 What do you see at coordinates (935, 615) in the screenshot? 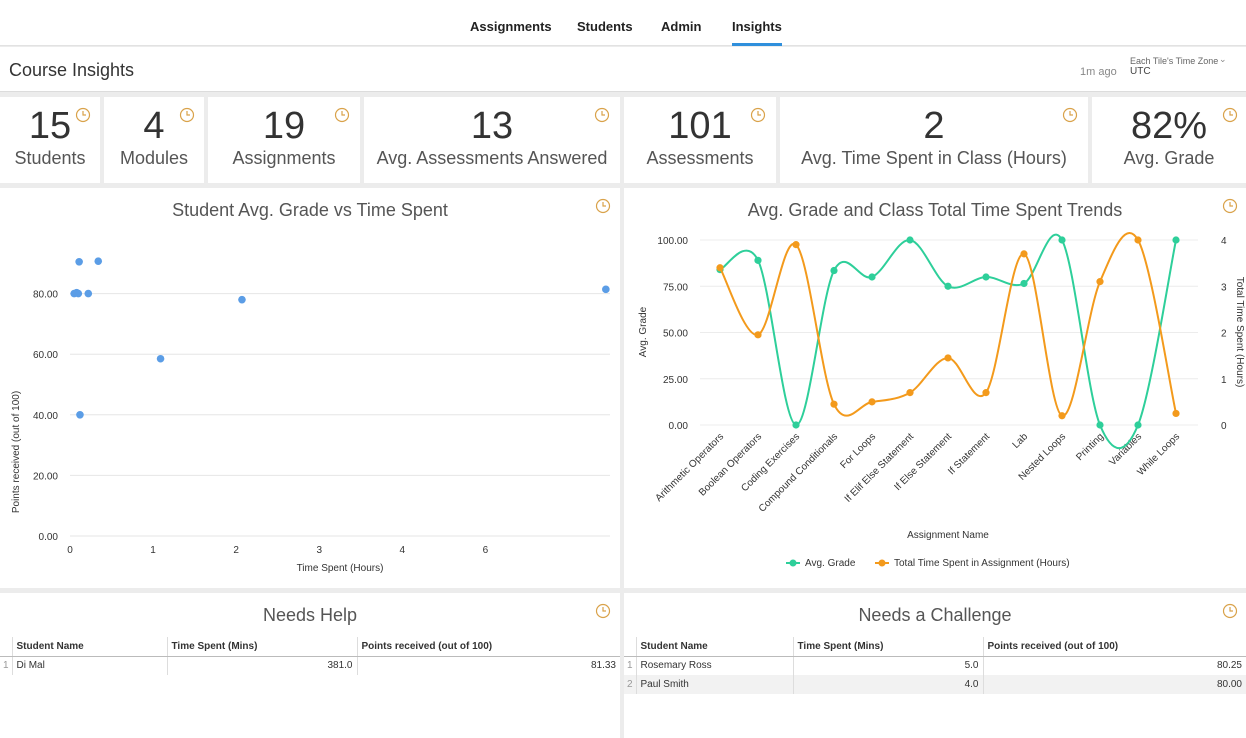
I see `panel-title: Needs a Challenge` at bounding box center [935, 615].